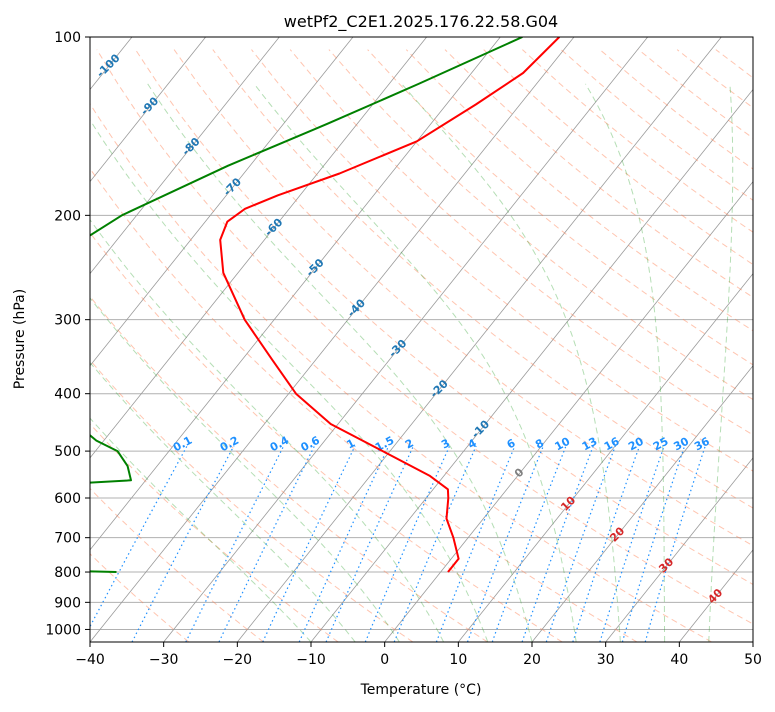 The height and width of the screenshot is (712, 775). What do you see at coordinates (418, 655) in the screenshot?
I see `x-axis: −40 −30 −20 −10 0 10 20 30 40 50` at bounding box center [418, 655].